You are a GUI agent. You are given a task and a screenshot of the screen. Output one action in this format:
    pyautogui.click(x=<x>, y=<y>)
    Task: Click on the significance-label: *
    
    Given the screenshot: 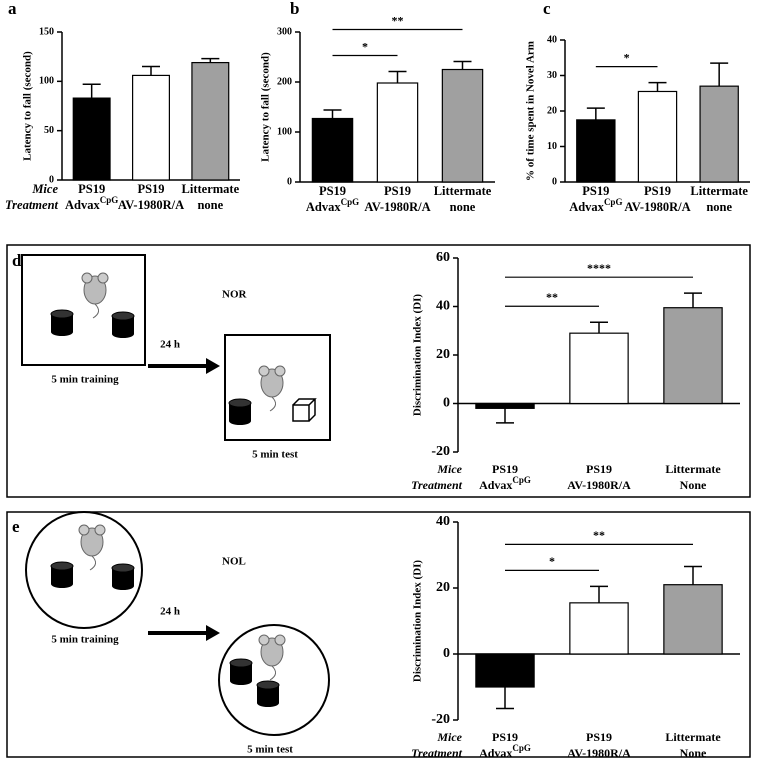 What is the action you would take?
    pyautogui.click(x=627, y=57)
    